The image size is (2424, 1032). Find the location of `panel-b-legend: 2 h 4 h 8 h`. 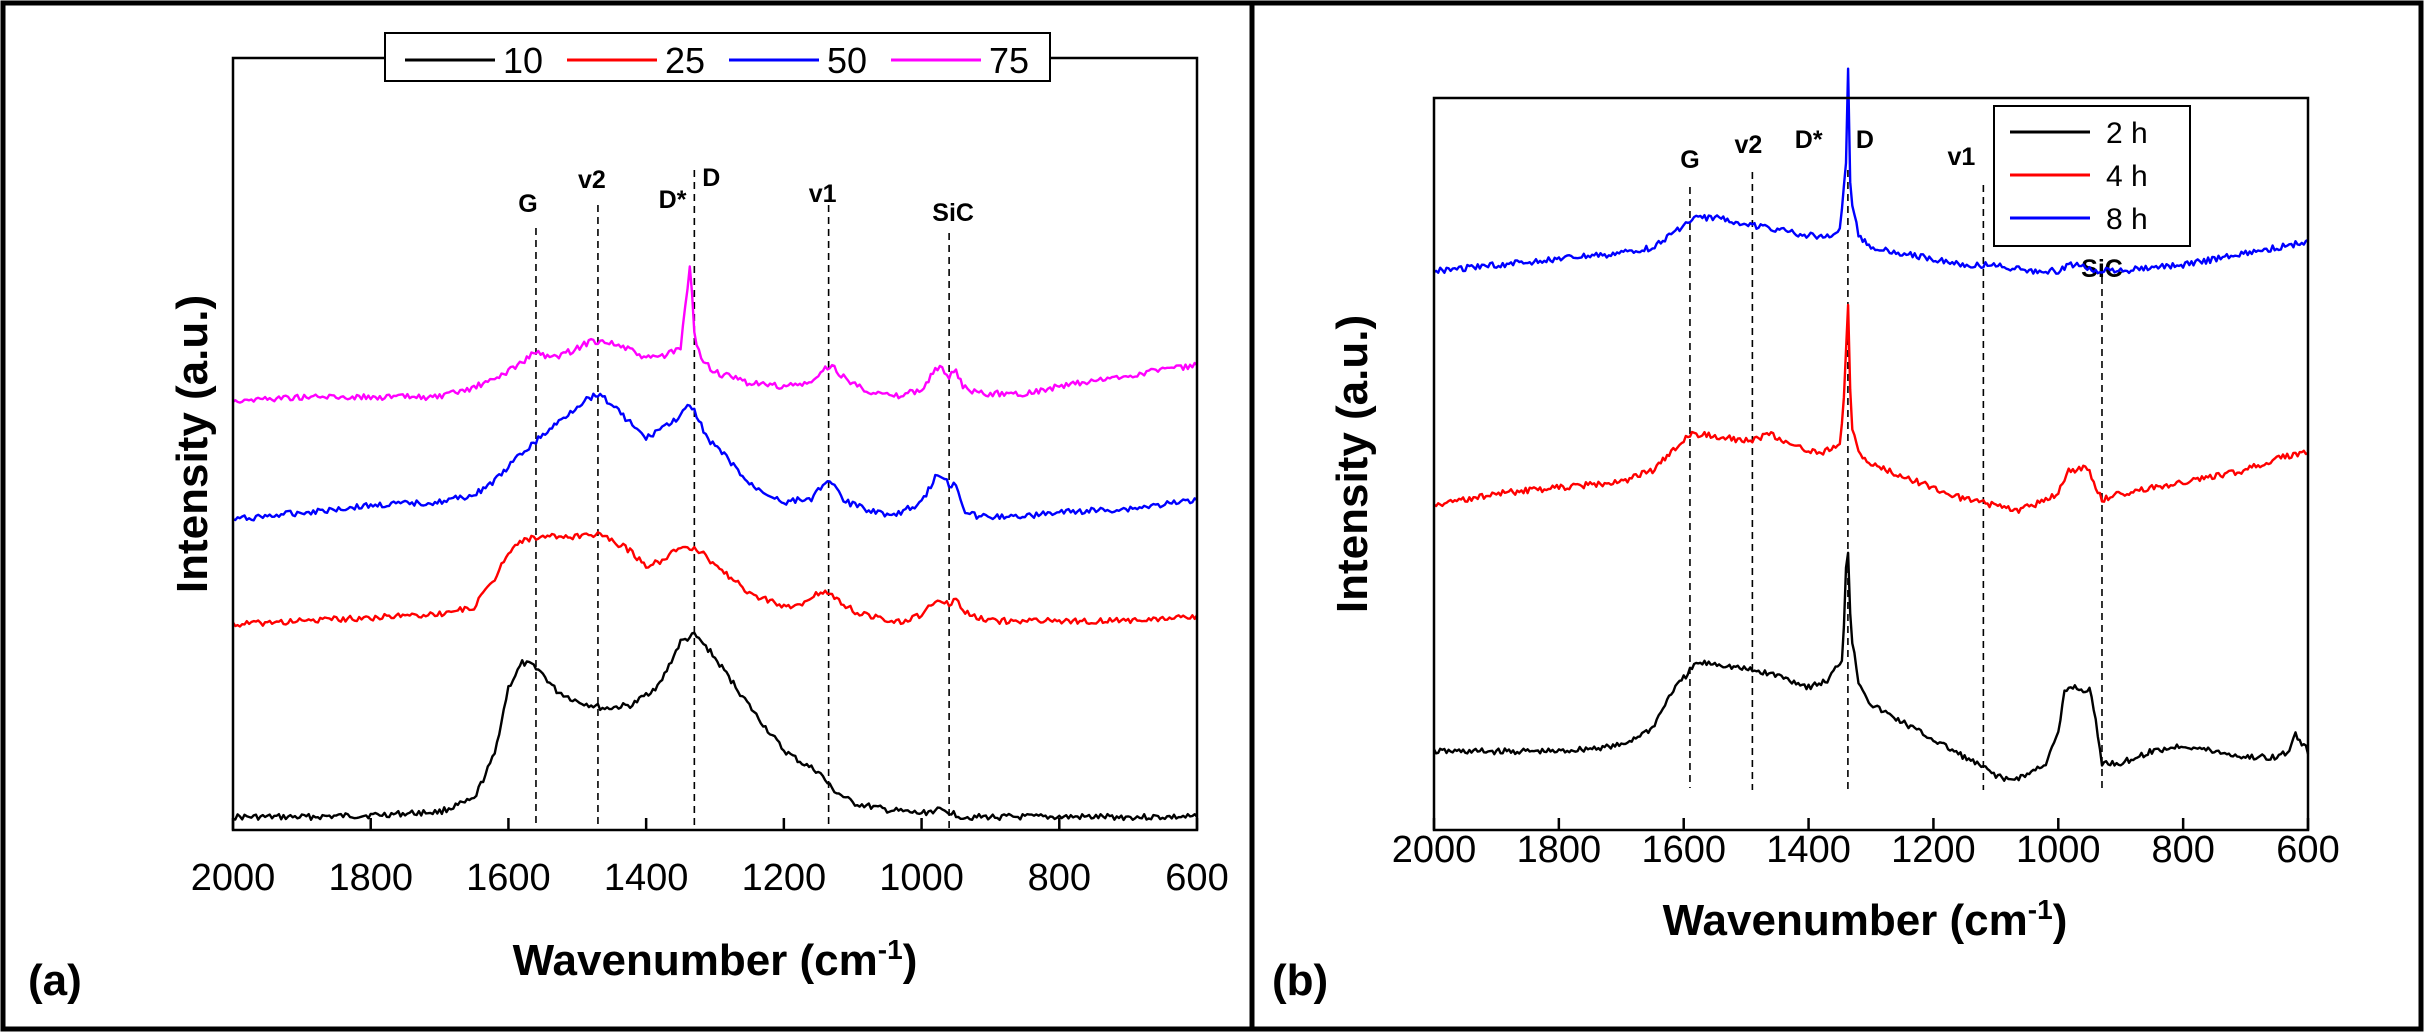

panel-b-legend: 2 h 4 h 8 h is located at coordinates (2092, 176).